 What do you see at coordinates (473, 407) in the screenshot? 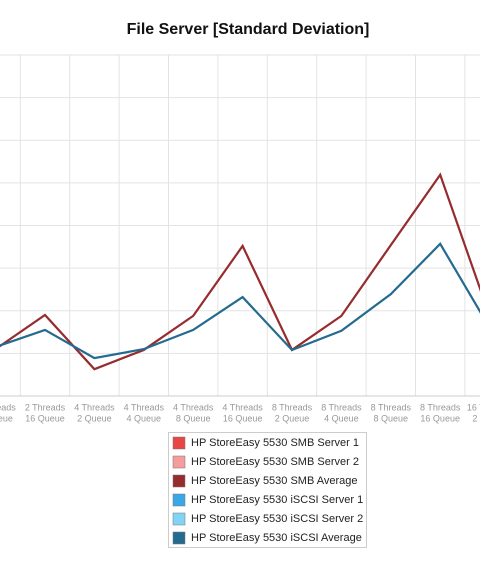
I see `x-tick-label: 16 Threads` at bounding box center [473, 407].